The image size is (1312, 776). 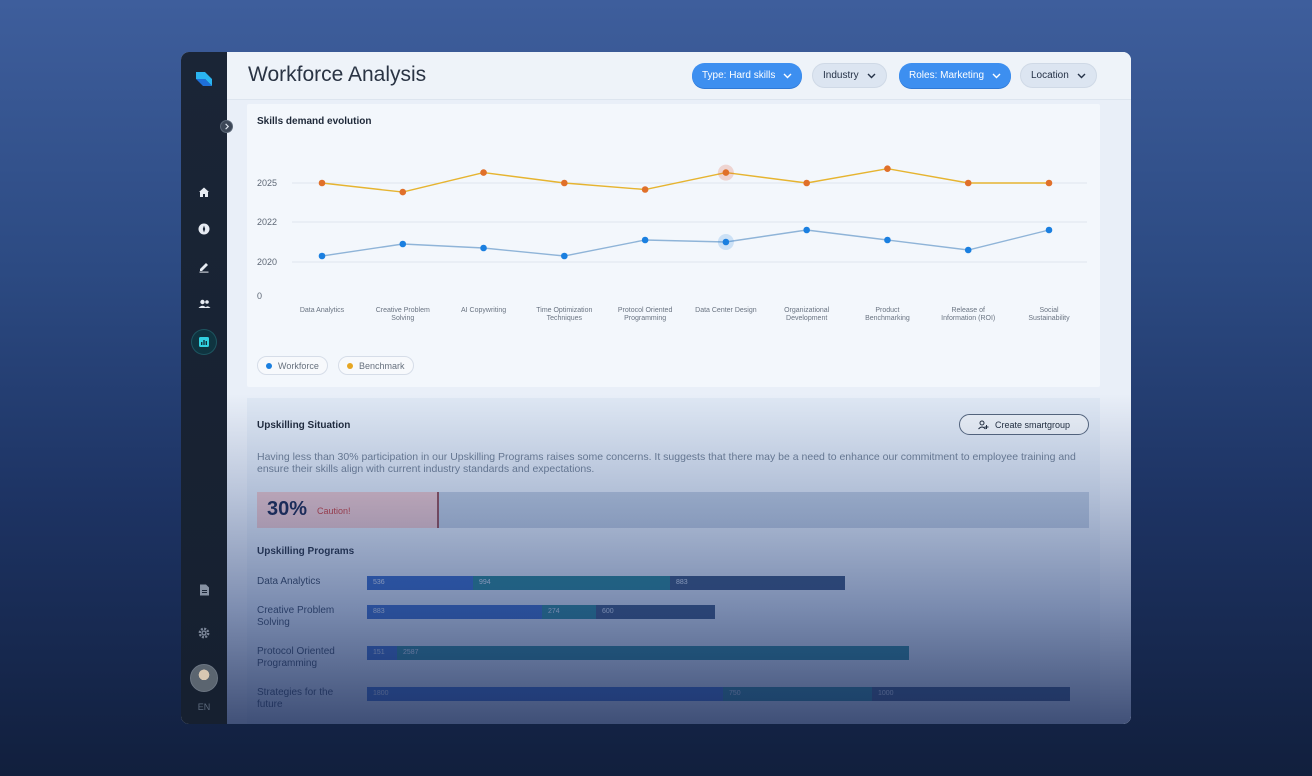 What do you see at coordinates (645, 314) in the screenshot?
I see `x-tick-label: Protocol Oriented Programming` at bounding box center [645, 314].